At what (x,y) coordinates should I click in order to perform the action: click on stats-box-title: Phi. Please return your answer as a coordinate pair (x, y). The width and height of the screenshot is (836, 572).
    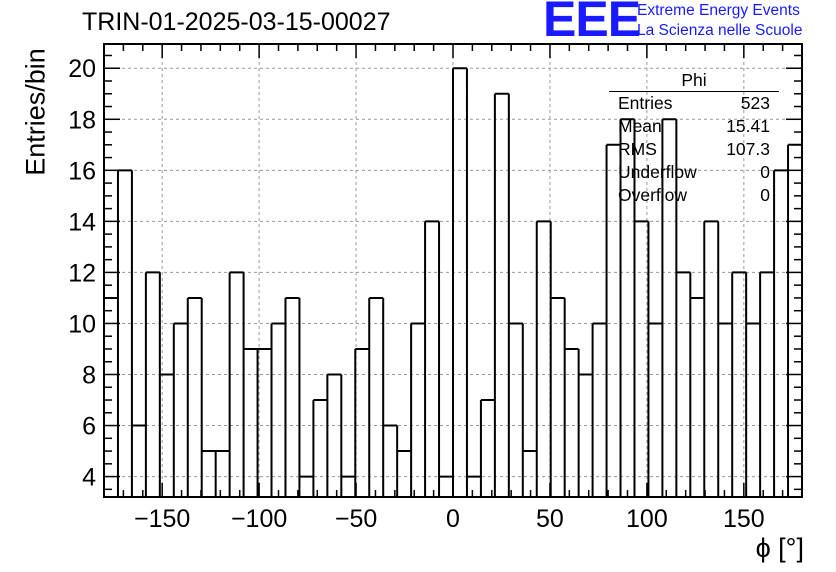
    Looking at the image, I should click on (694, 81).